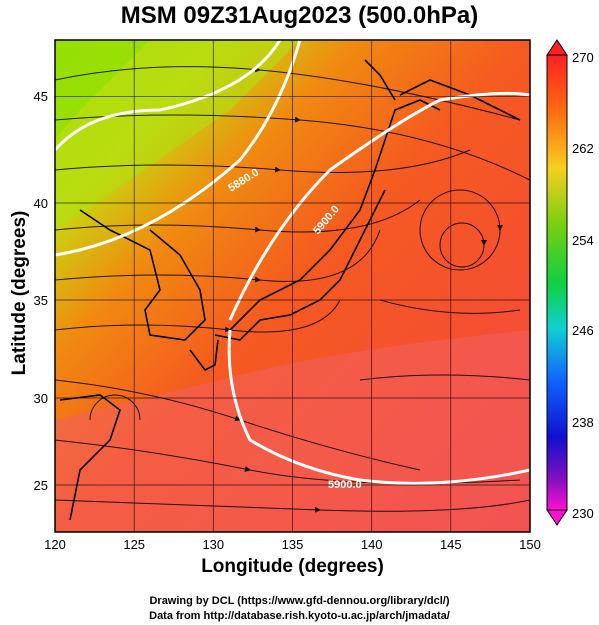  I want to click on colorbar-top-triangle, so click(557, 47).